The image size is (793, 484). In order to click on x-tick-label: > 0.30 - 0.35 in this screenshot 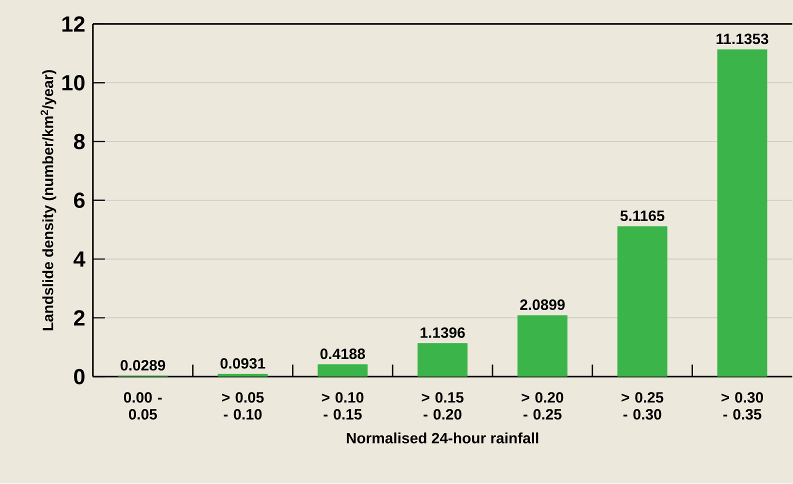, I will do `click(742, 406)`.